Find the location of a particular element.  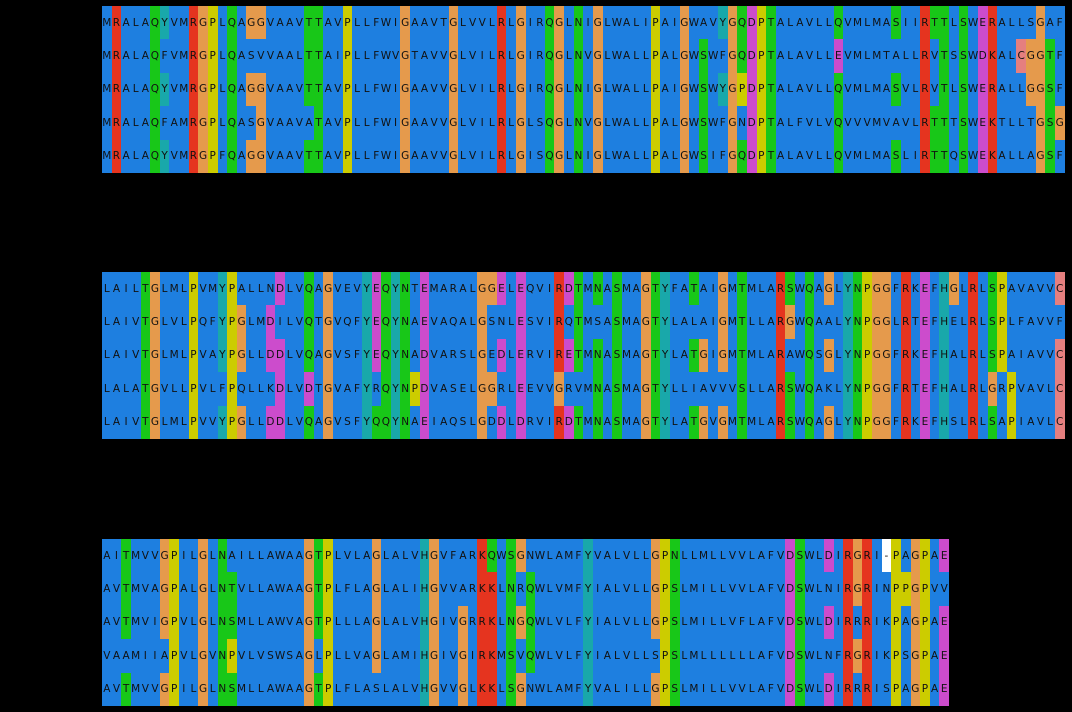

residue-cell: H is located at coordinates (424, 622).